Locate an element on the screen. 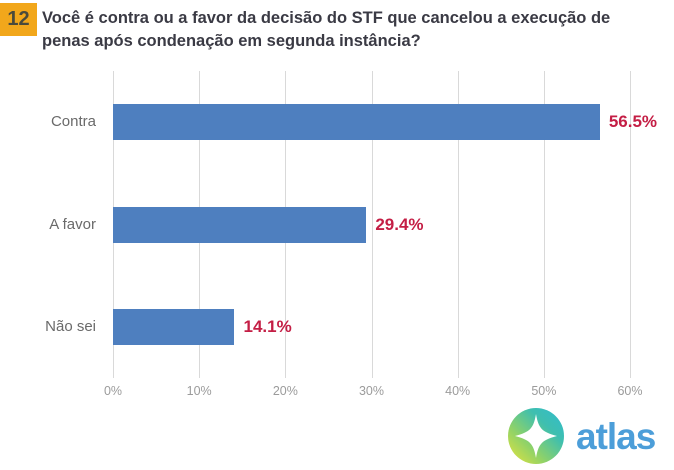 Image resolution: width=674 pixels, height=470 pixels. compass-star-icon is located at coordinates (536, 436).